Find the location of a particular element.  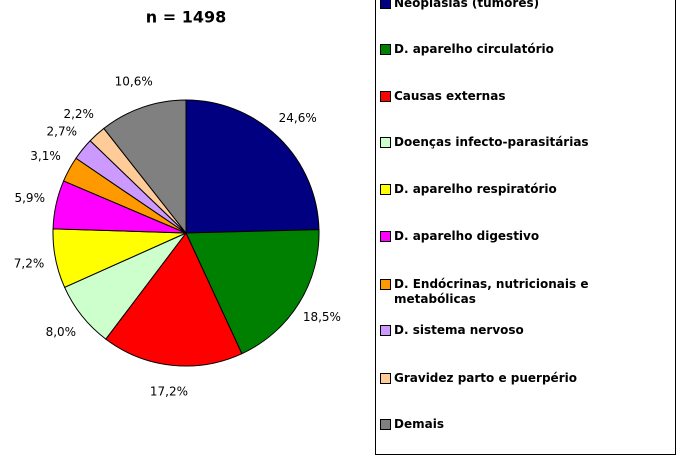

legend-entry: Demais is located at coordinates (526, 424).